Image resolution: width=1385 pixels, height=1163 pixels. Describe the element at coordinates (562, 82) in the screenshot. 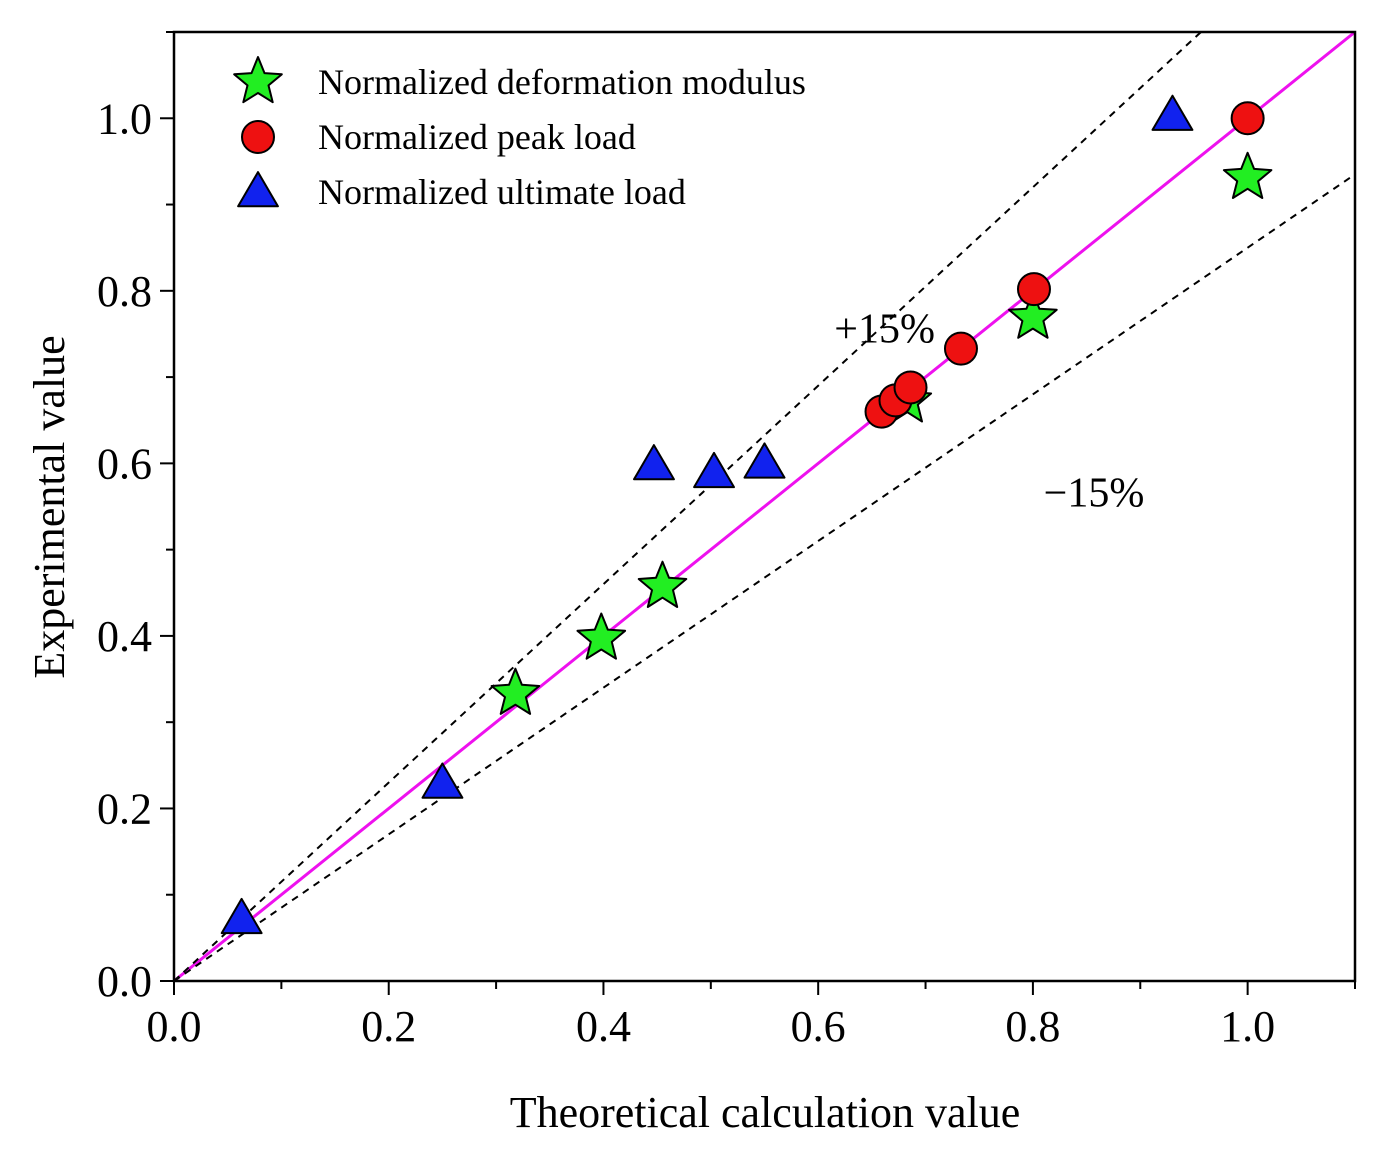

I see `legend-label: Normalized deformation modulus` at that location.